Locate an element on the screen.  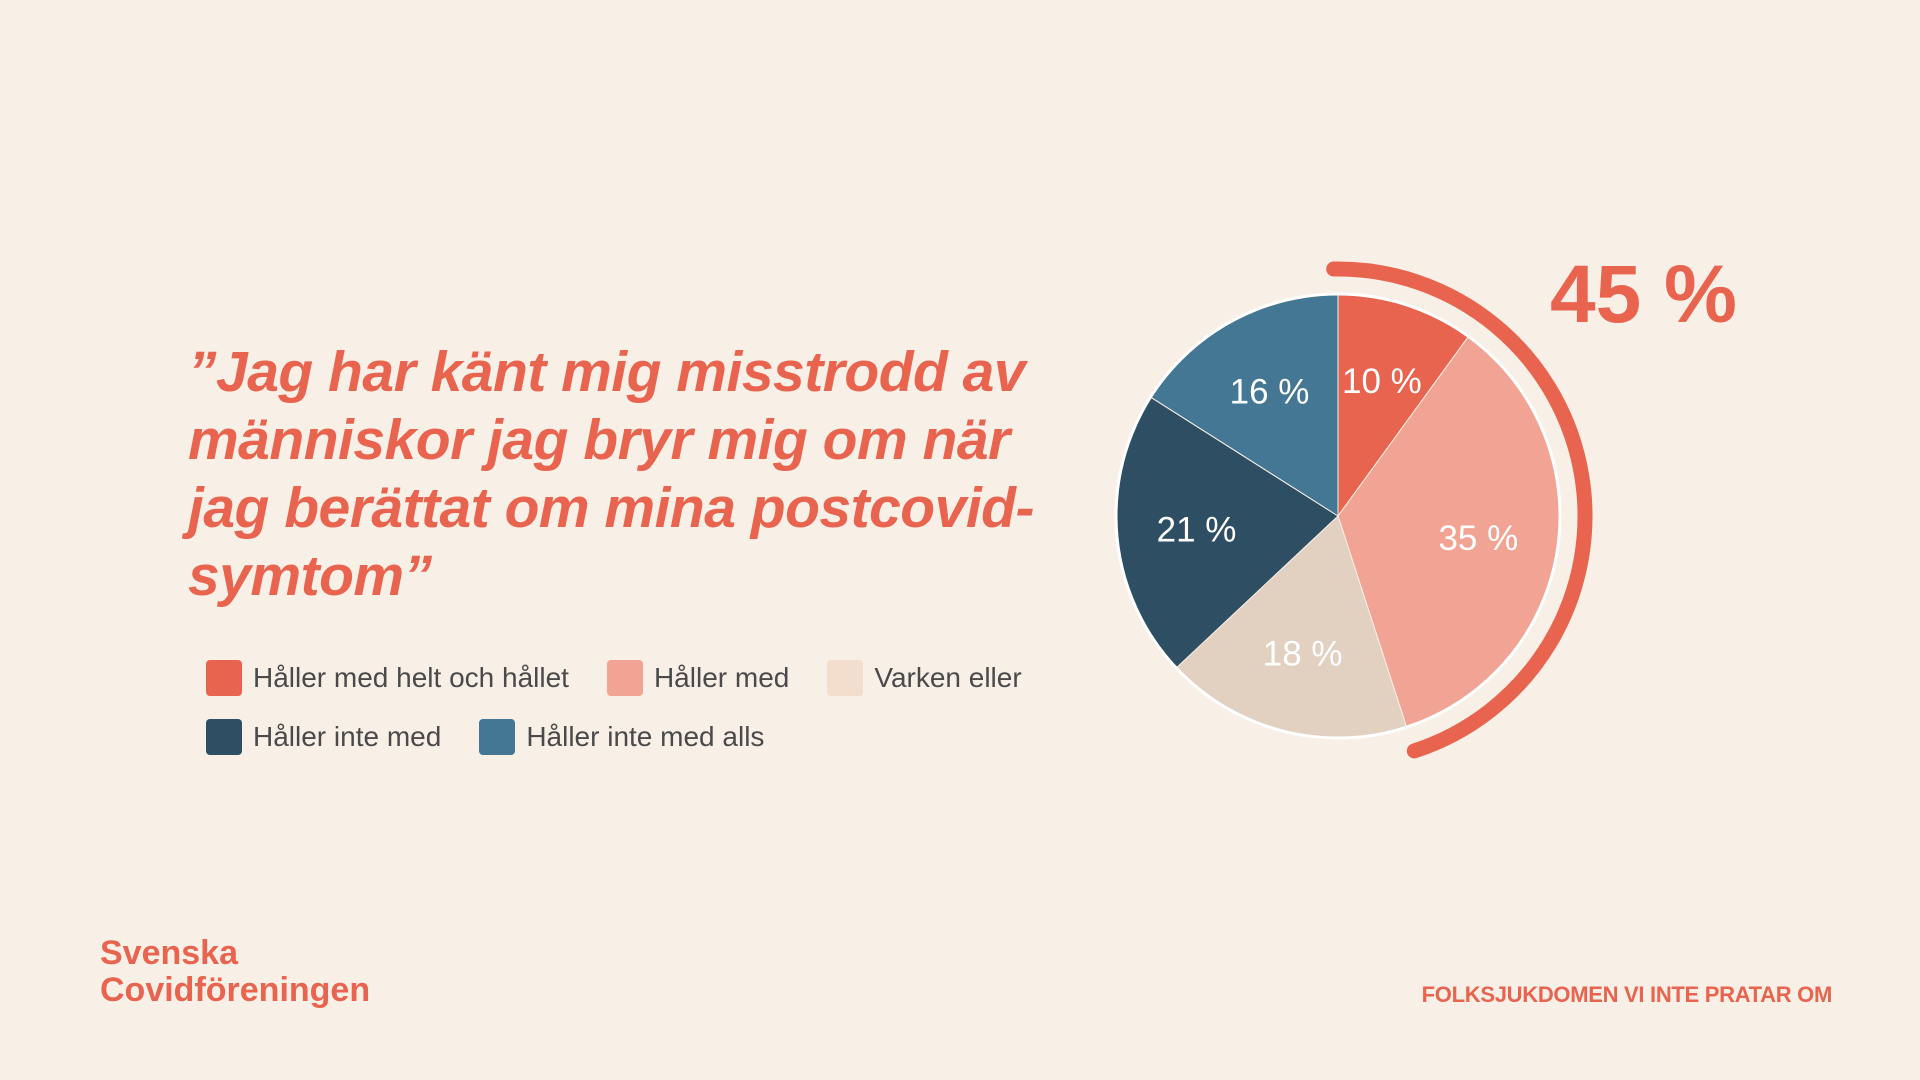
legend-item-helt: Håller med helt och hållet is located at coordinates (387, 678).